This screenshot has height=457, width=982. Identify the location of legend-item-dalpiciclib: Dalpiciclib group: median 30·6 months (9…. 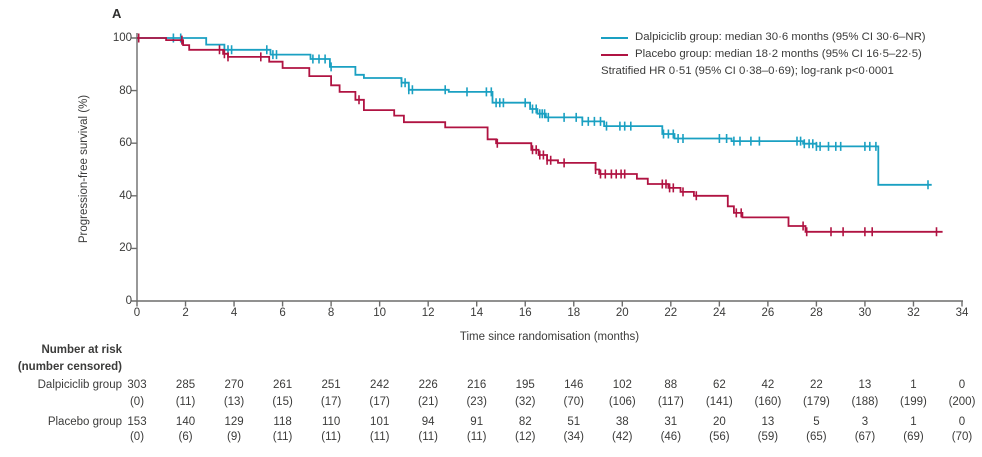
(763, 37).